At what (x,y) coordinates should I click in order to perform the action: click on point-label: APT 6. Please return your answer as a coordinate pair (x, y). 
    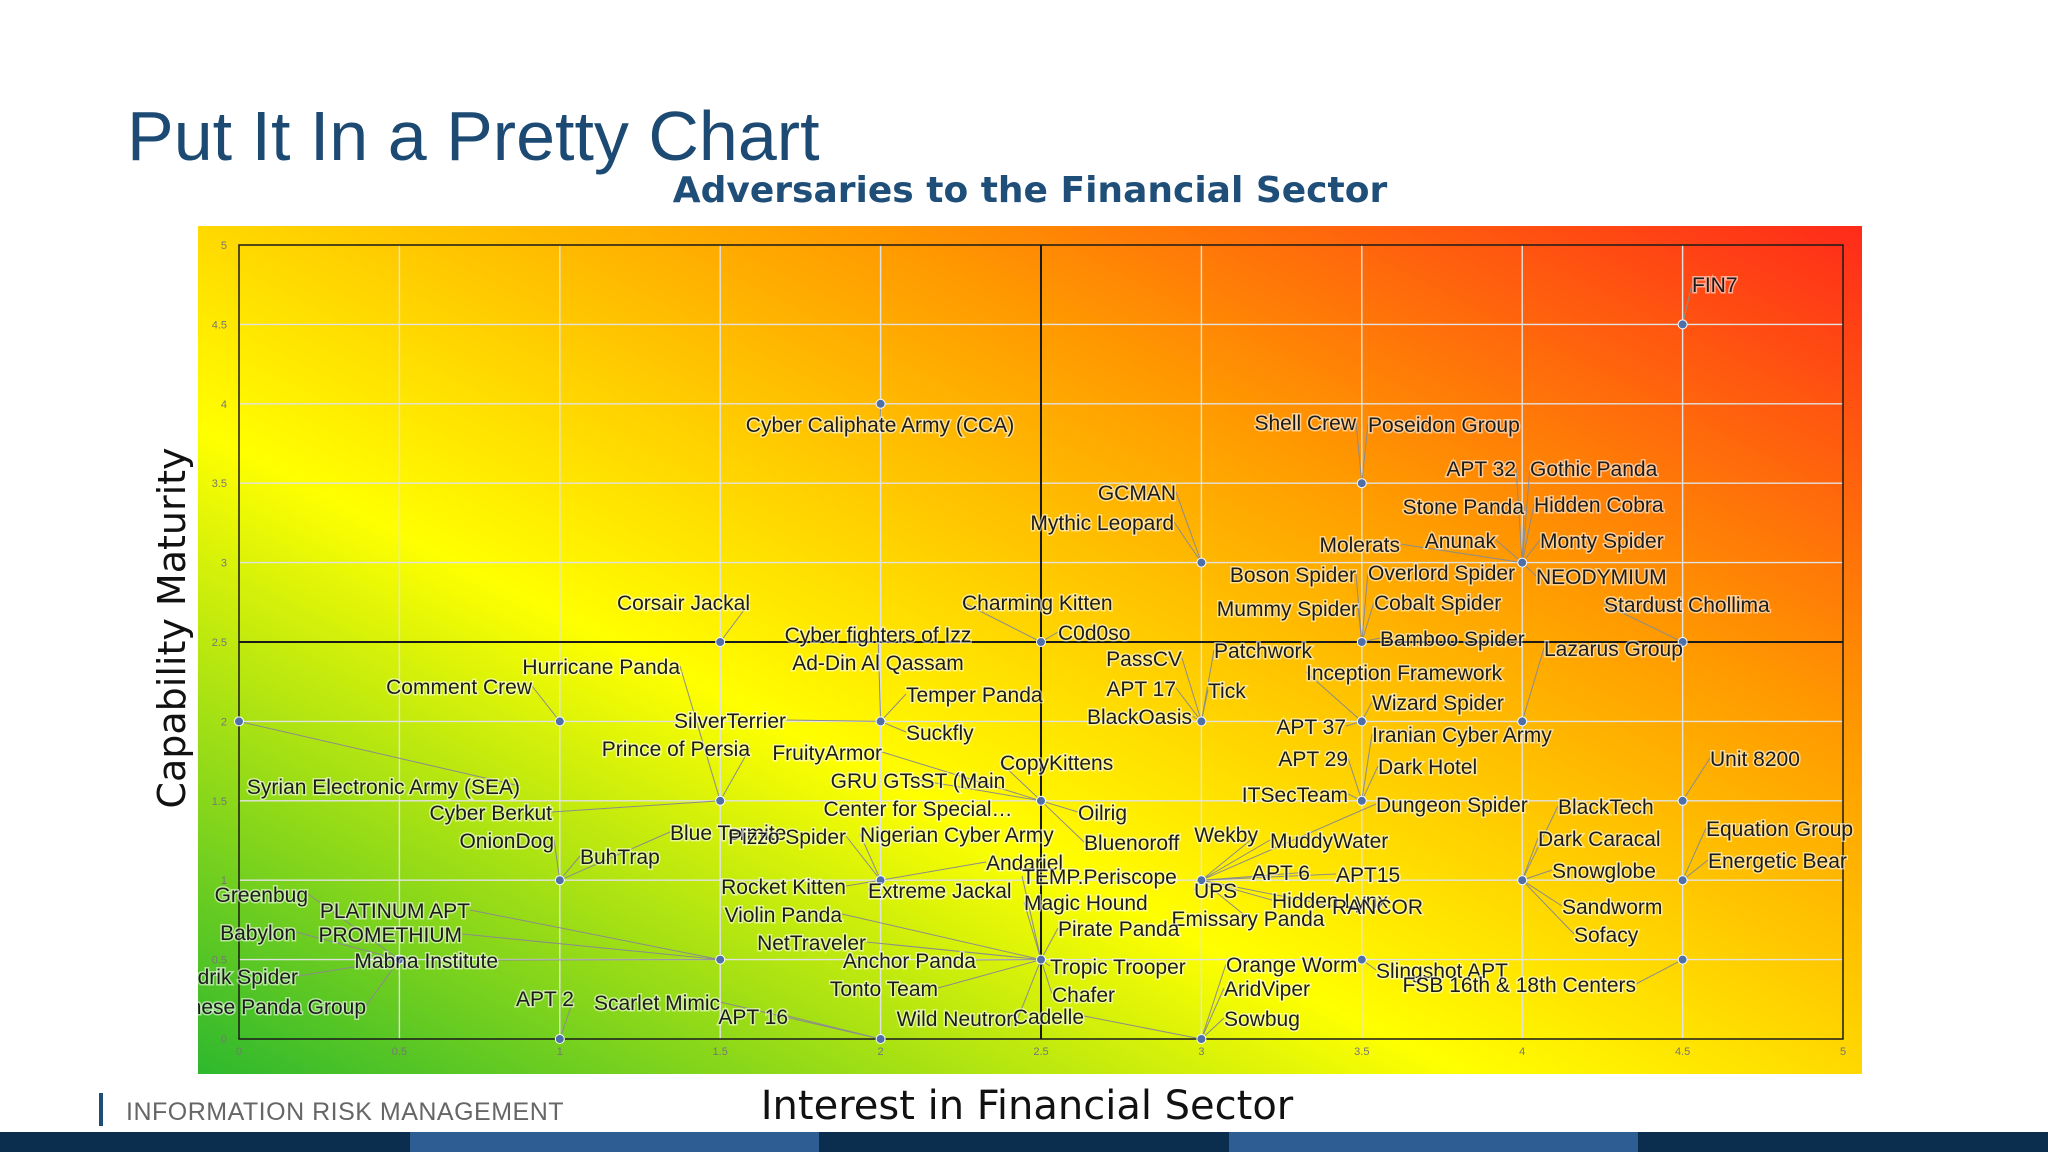
    Looking at the image, I should click on (1281, 873).